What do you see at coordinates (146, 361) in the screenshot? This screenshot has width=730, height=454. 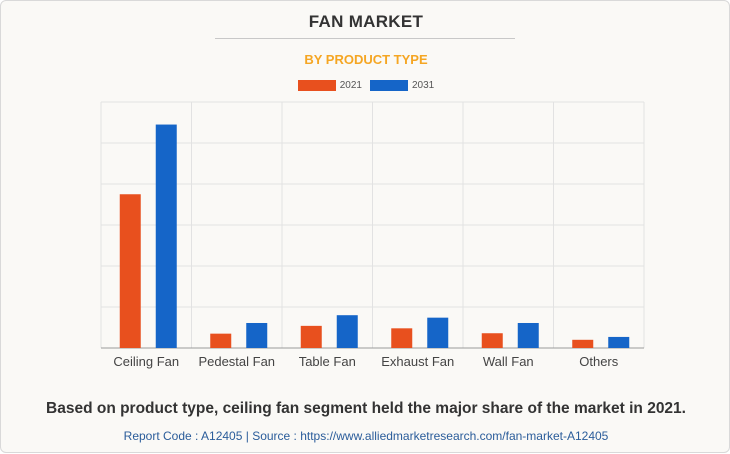 I see `x-tick-label: Ceiling Fan` at bounding box center [146, 361].